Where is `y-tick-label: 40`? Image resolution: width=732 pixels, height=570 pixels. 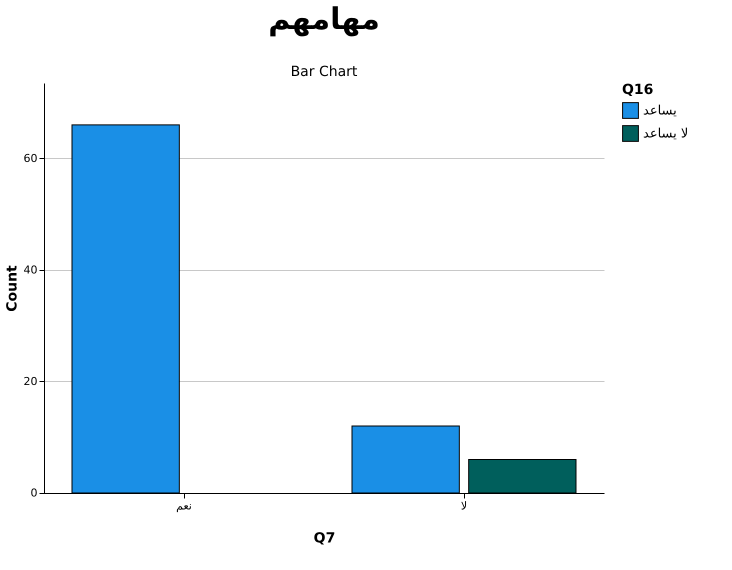
y-tick-label: 40 is located at coordinates (31, 269).